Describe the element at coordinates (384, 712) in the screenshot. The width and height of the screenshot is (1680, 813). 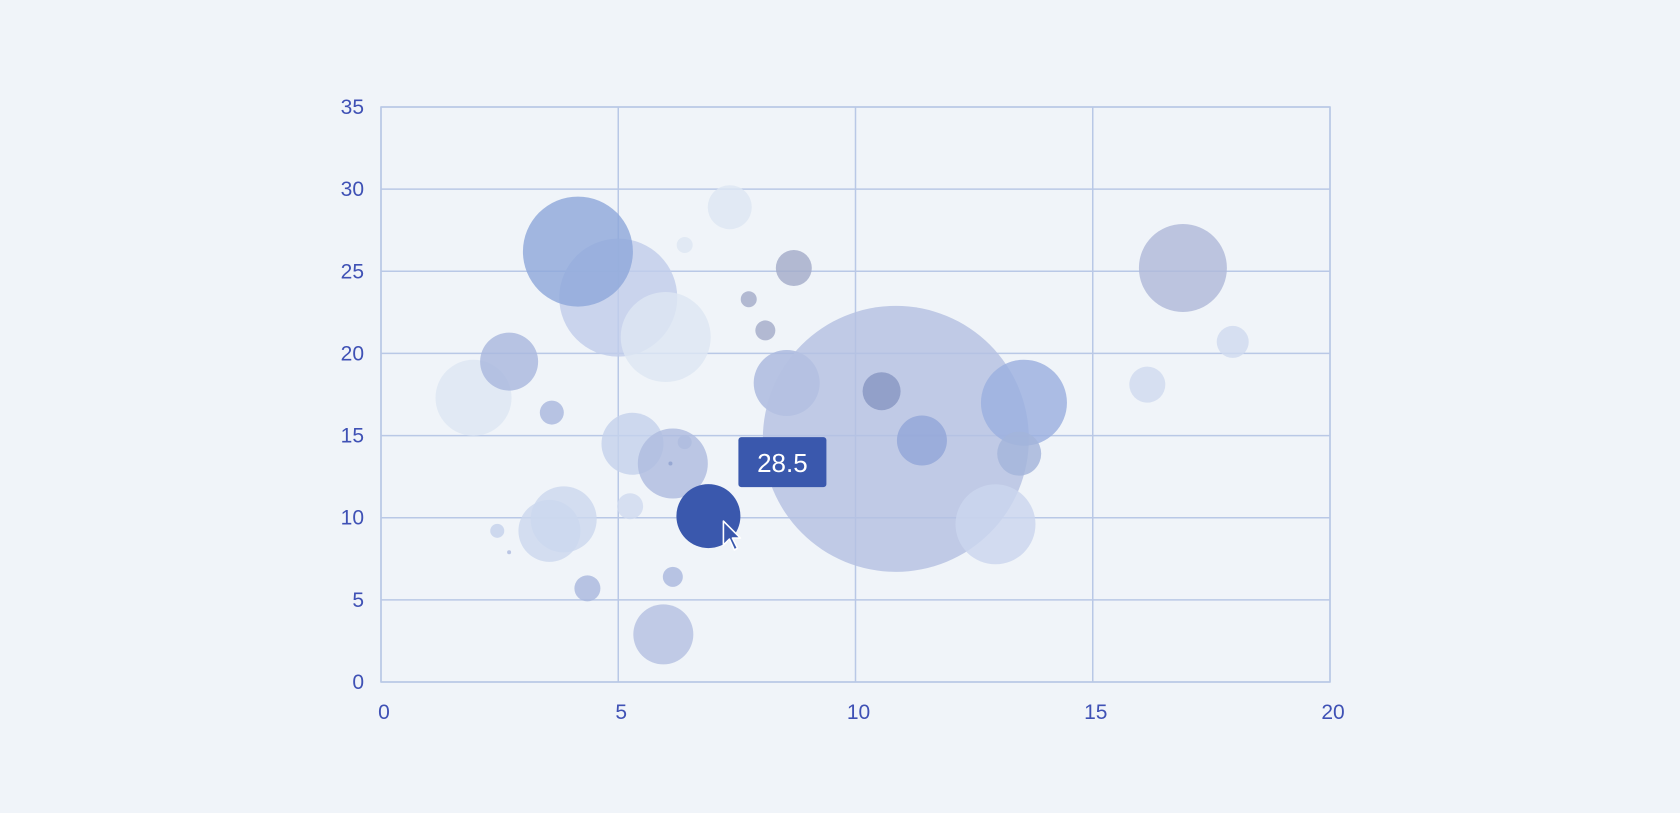
I see `x-tick-label: 0` at that location.